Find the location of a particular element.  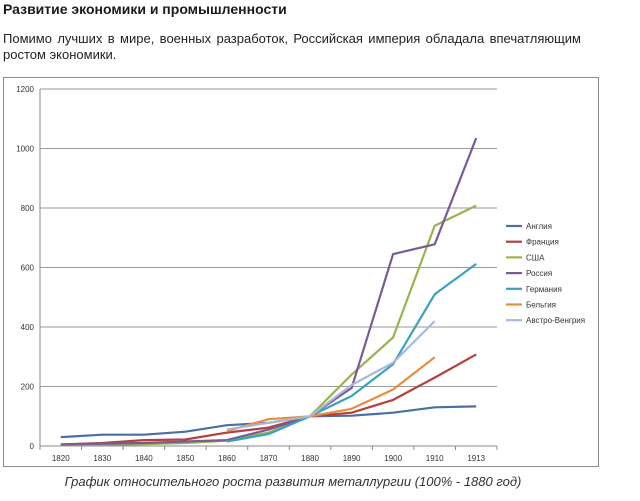

y-tick-label: 200 is located at coordinates (28, 387).